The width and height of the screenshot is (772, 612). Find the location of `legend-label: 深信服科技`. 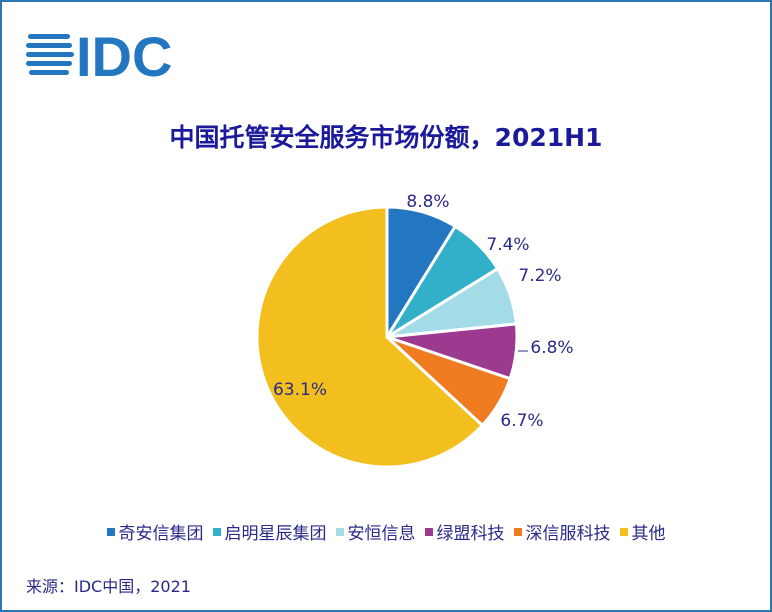

legend-label: 深信服科技 is located at coordinates (568, 534).